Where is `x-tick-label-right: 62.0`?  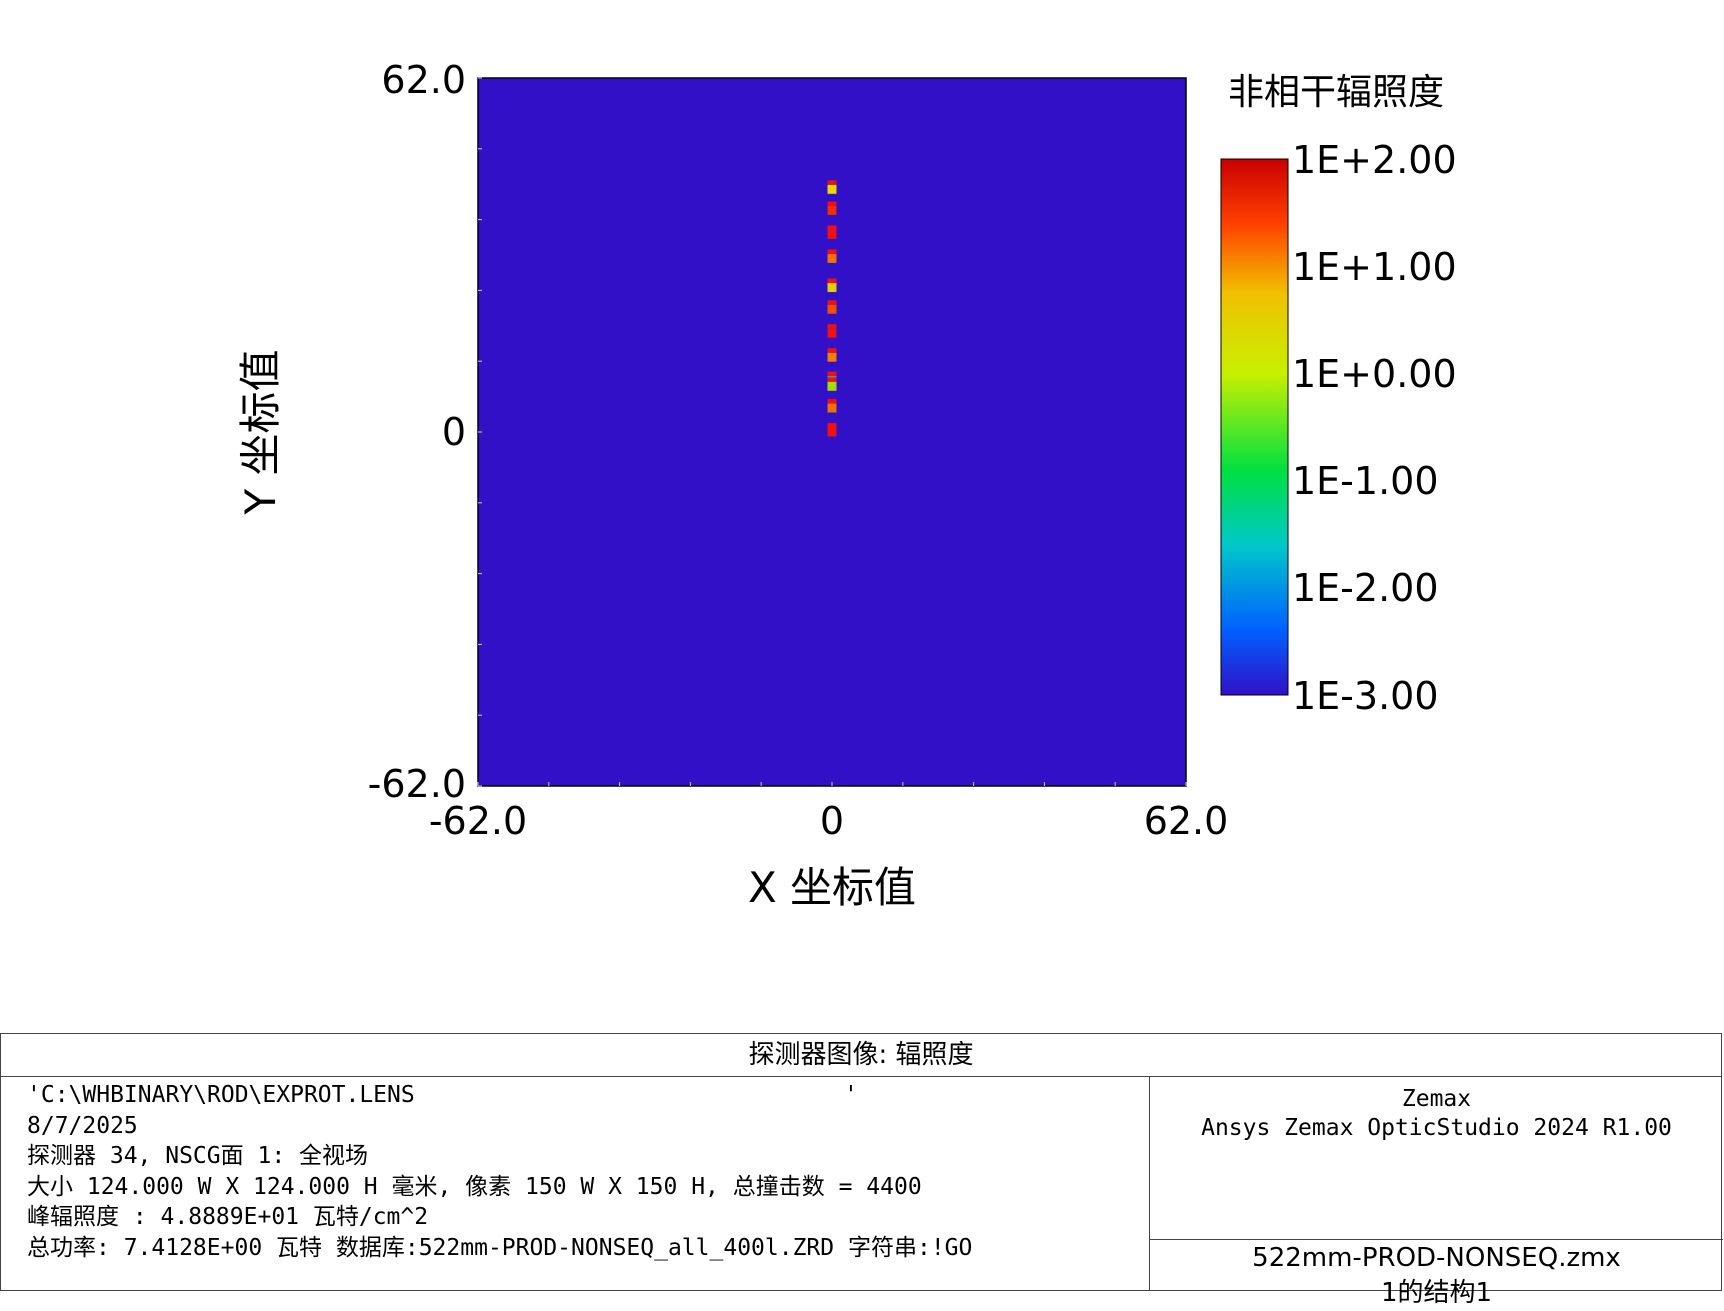 x-tick-label-right: 62.0 is located at coordinates (1186, 821).